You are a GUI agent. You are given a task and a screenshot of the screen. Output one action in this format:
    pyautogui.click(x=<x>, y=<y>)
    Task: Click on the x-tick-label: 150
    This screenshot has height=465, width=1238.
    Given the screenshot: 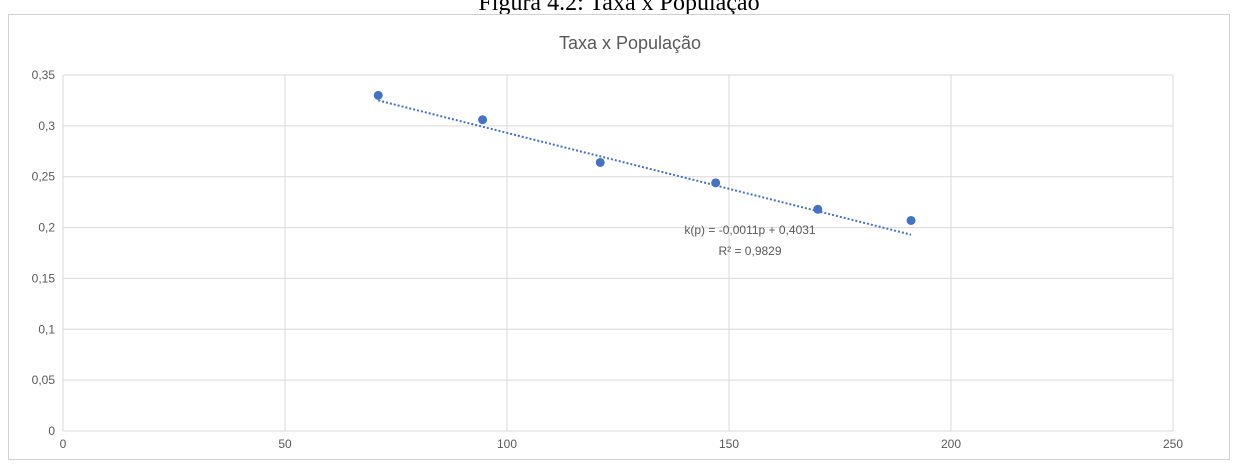 What is the action you would take?
    pyautogui.click(x=729, y=444)
    